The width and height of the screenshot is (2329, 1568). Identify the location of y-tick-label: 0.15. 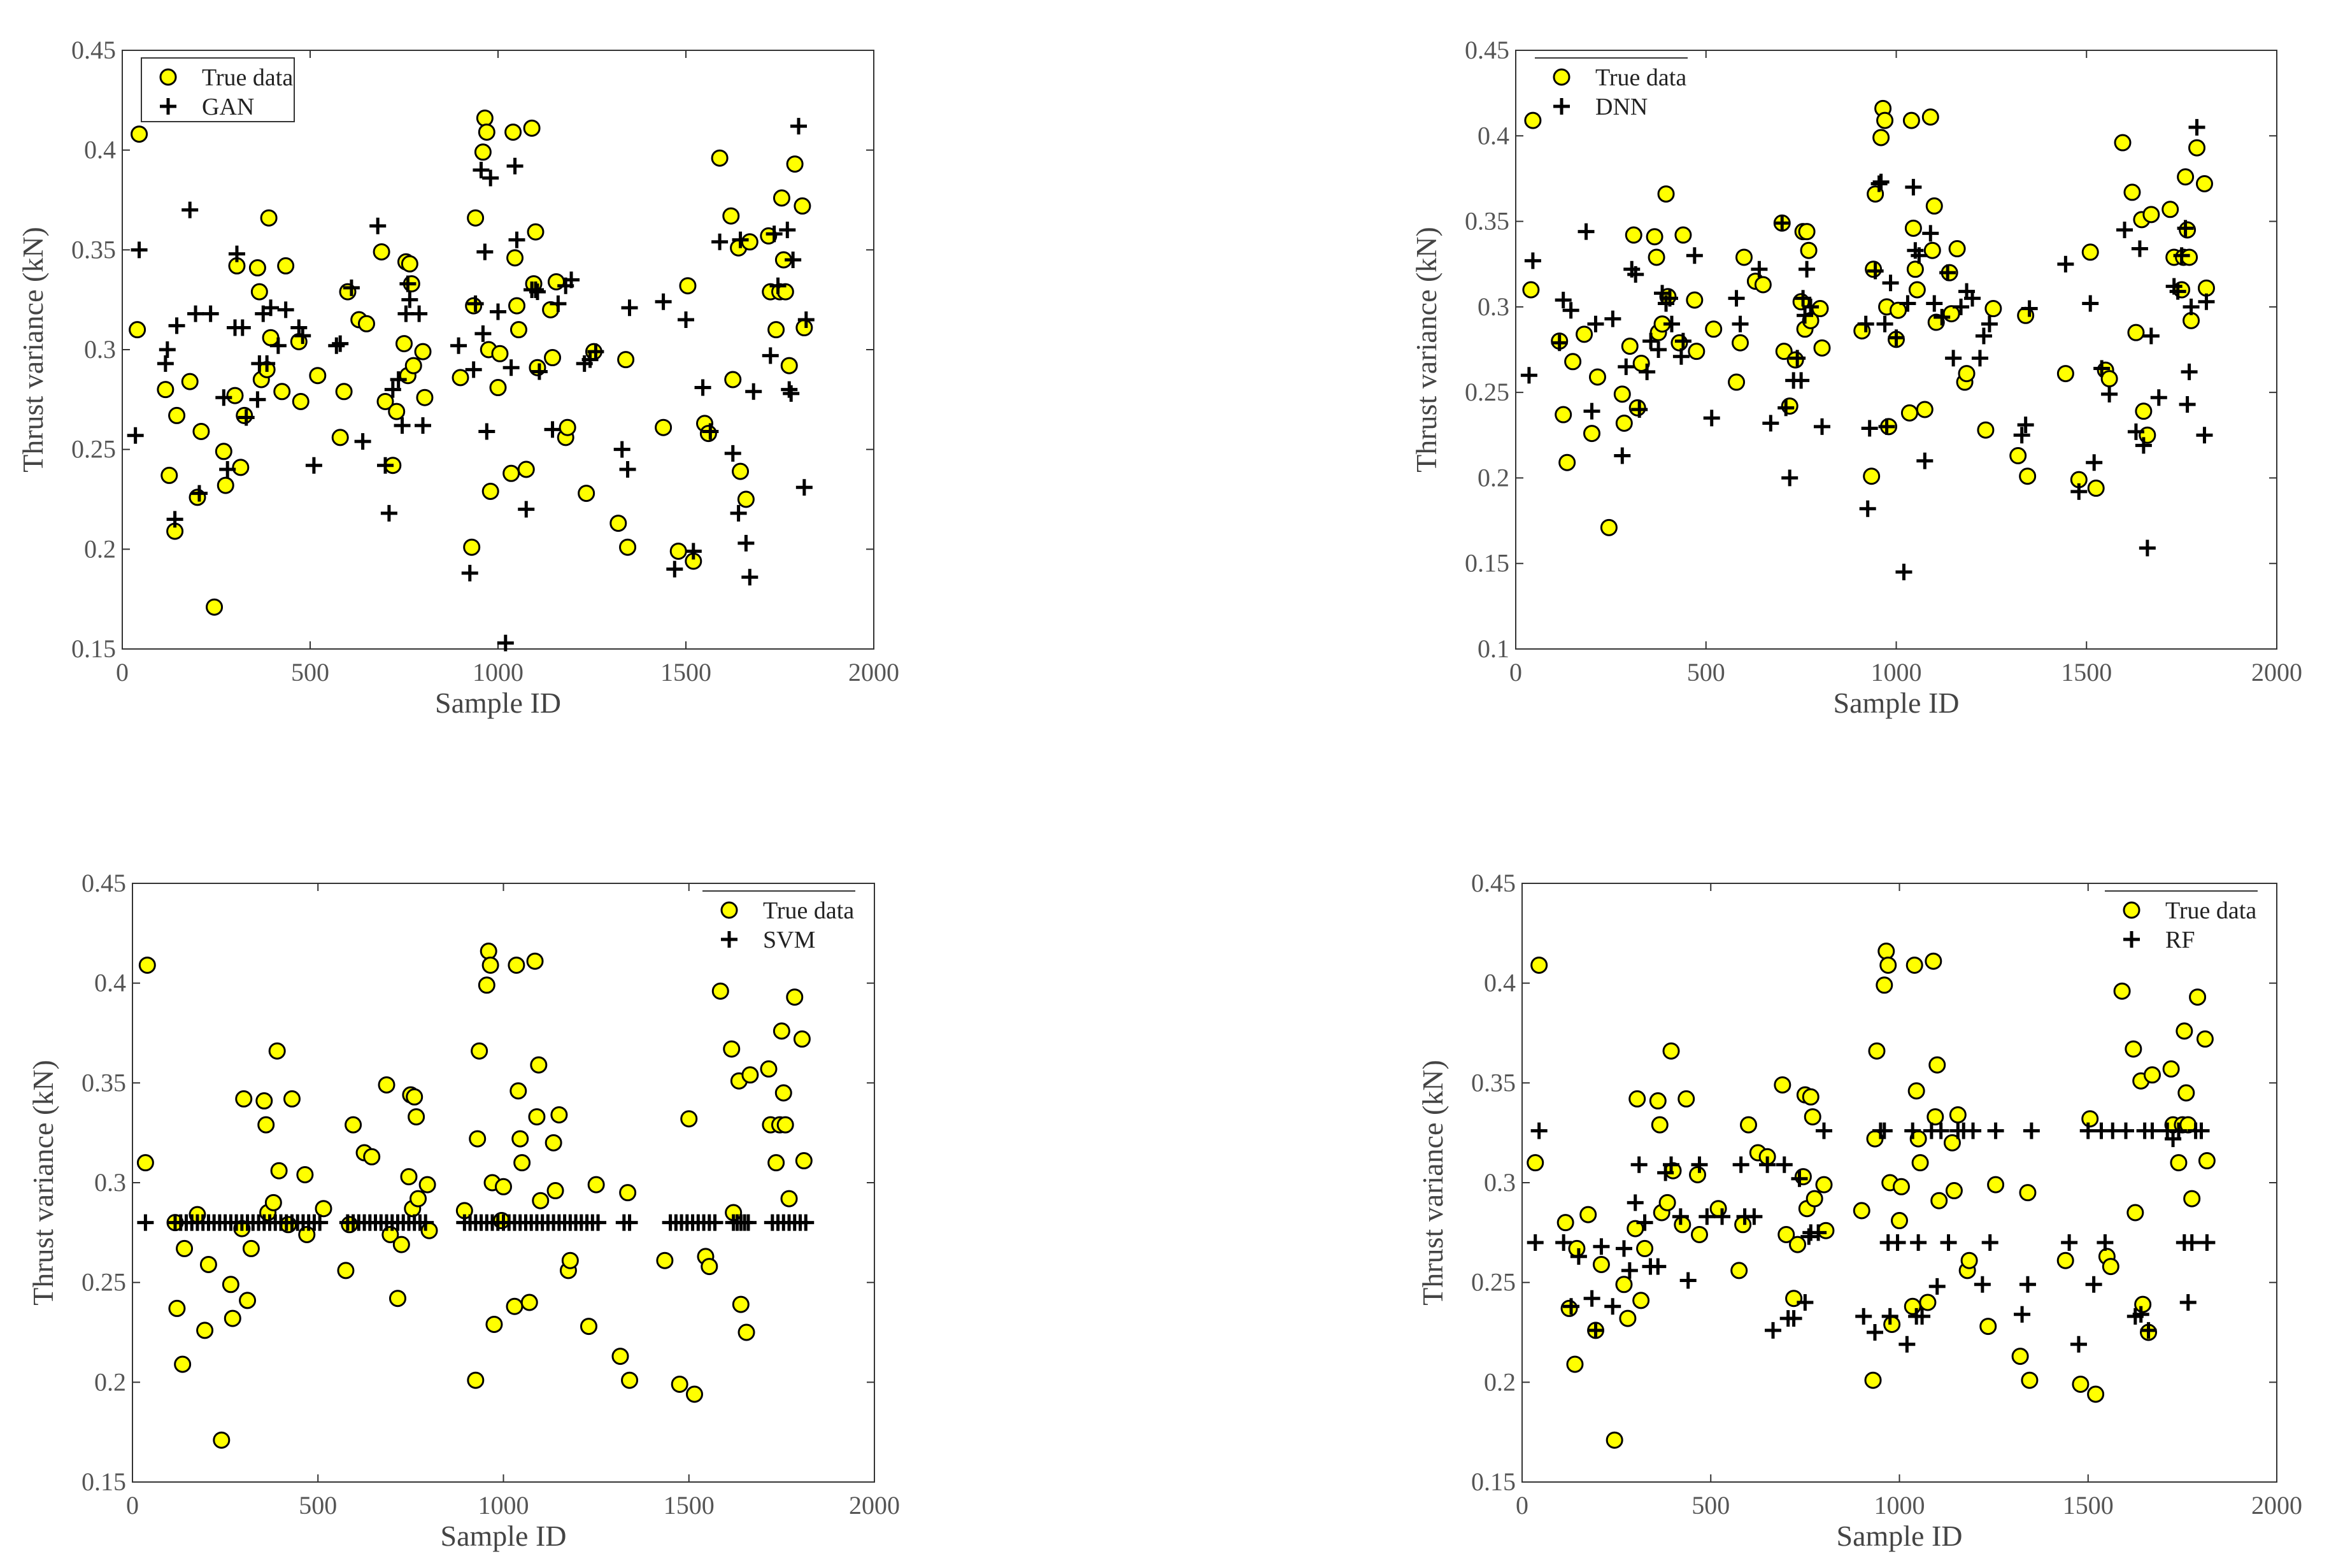
(1487, 563).